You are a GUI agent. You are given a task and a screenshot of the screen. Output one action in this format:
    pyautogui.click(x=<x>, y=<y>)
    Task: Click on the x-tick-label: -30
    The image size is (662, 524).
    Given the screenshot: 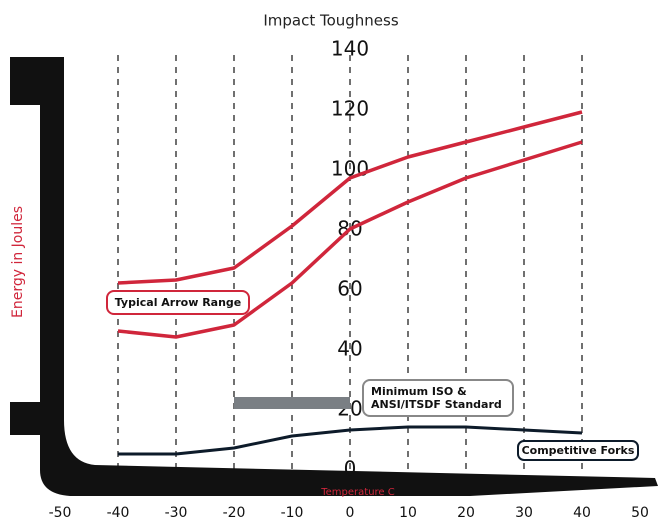 What is the action you would take?
    pyautogui.click(x=176, y=513)
    